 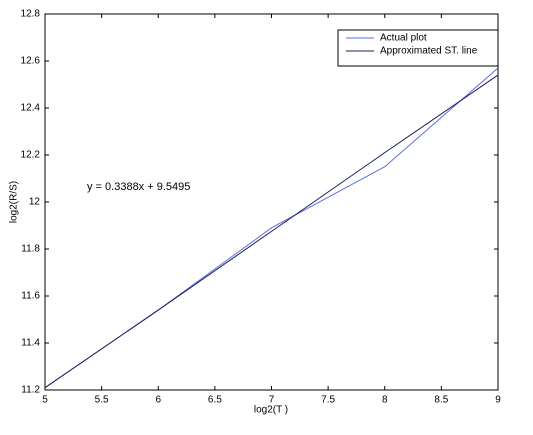 What do you see at coordinates (138, 187) in the screenshot?
I see `annotation: y = 0.3388x + 9.5495` at bounding box center [138, 187].